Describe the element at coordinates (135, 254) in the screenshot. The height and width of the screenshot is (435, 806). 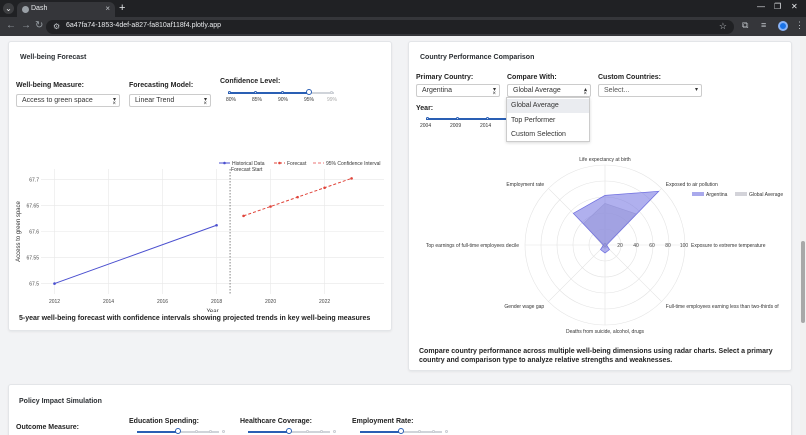
I see `series-line` at that location.